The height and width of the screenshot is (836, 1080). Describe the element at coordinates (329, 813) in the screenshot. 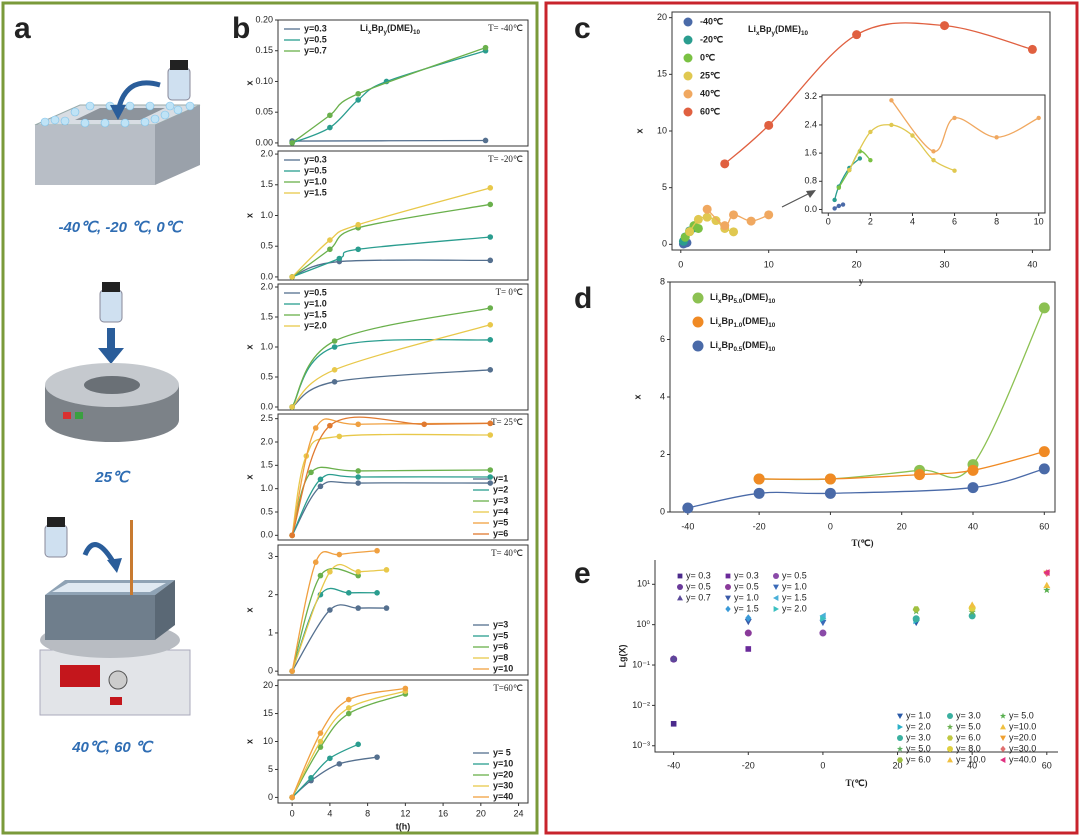

I see `x-tick-label: 4` at that location.